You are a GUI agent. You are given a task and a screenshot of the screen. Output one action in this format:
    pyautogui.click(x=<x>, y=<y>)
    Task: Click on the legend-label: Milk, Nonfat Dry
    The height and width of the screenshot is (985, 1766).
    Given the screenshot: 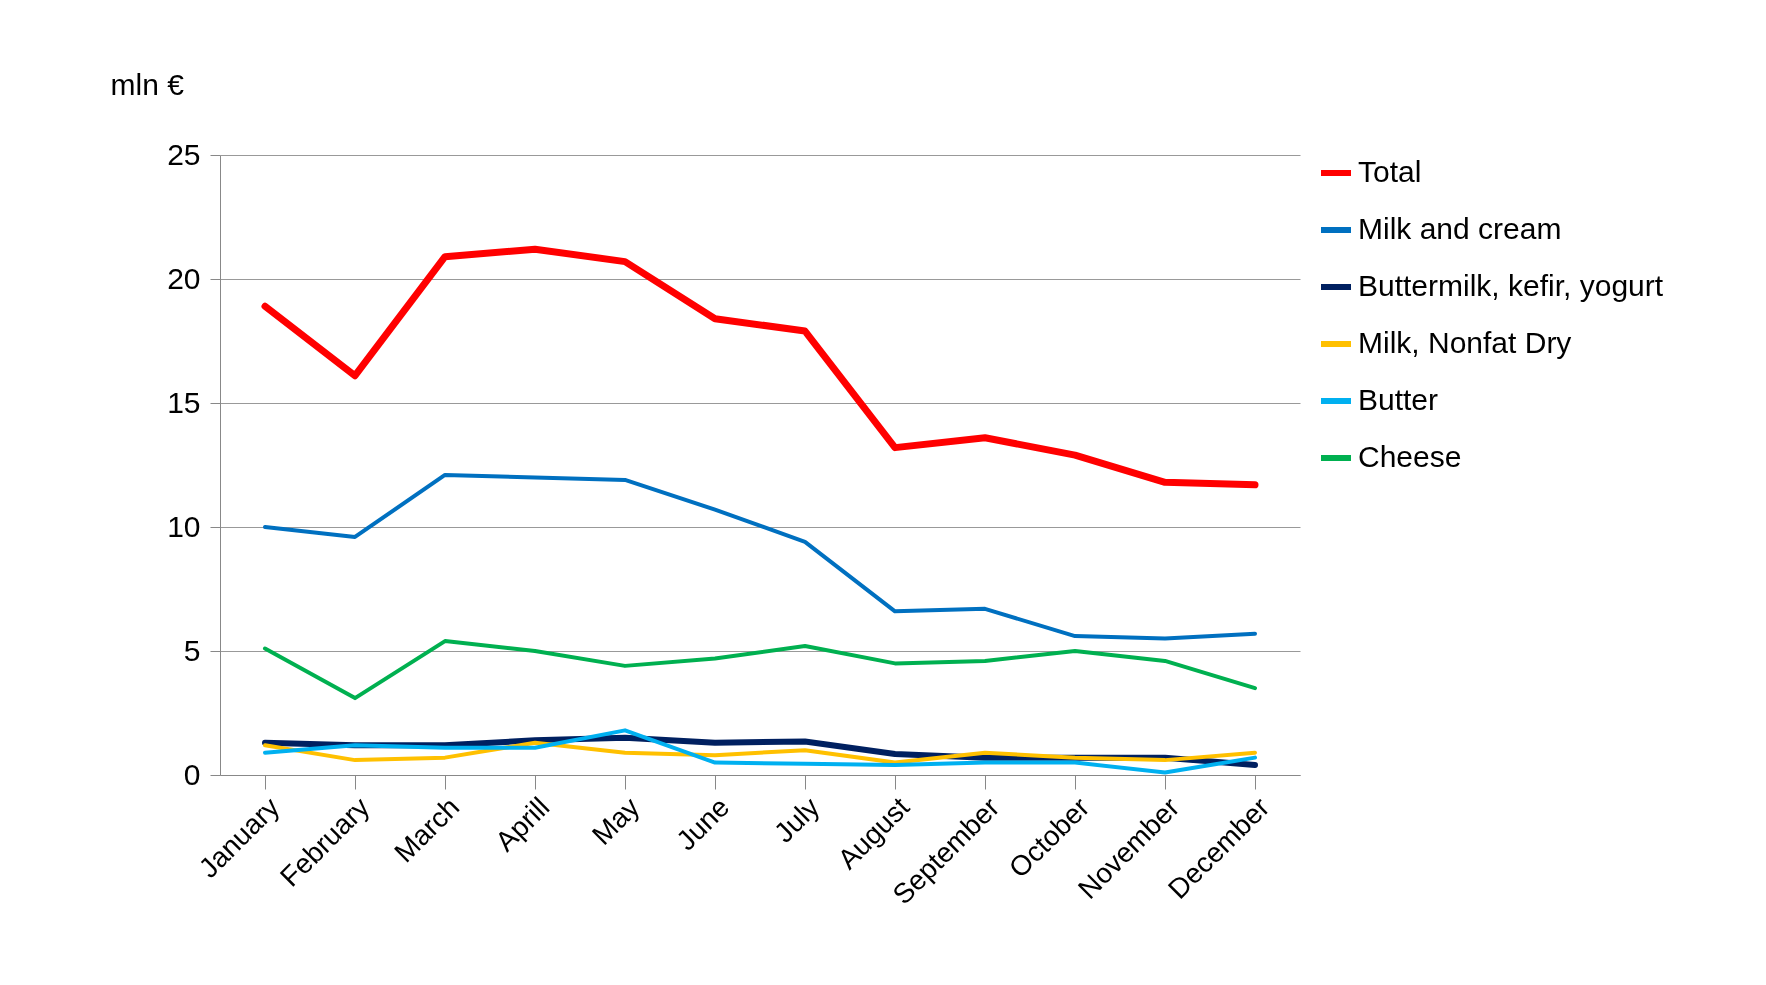 What is the action you would take?
    pyautogui.click(x=1465, y=342)
    